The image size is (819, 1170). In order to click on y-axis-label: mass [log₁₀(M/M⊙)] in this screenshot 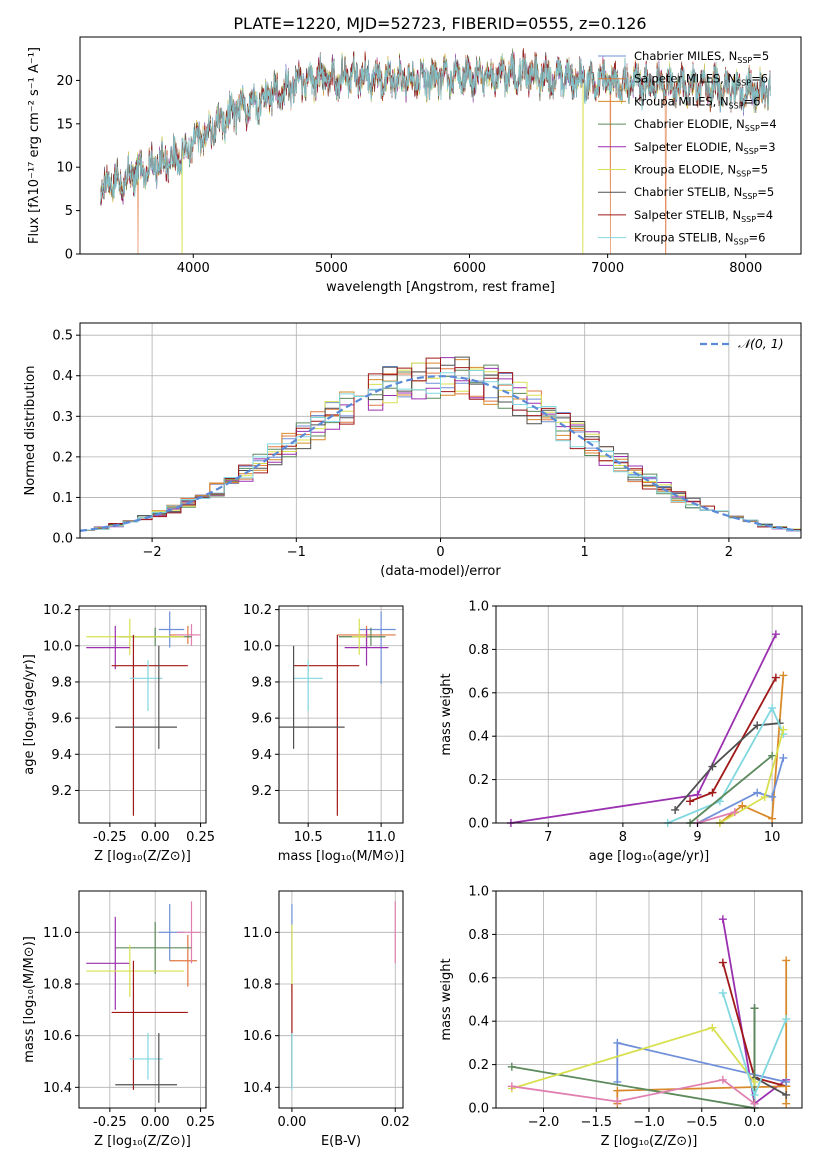, I will do `click(29, 999)`.